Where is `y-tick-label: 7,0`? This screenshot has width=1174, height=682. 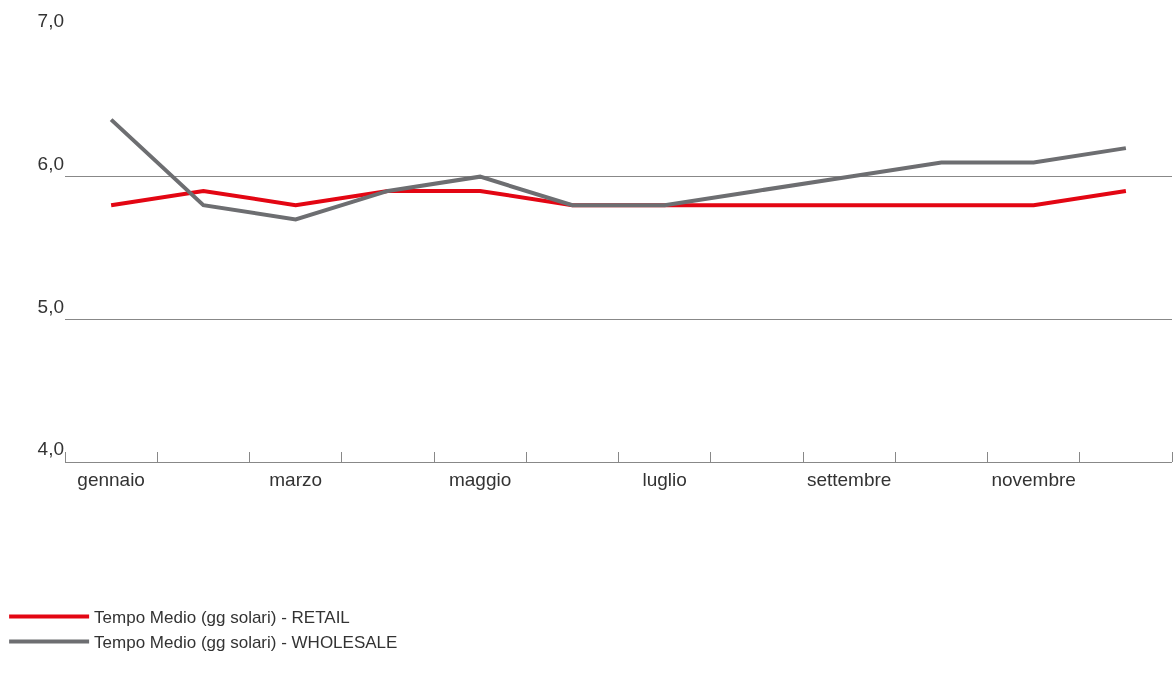
y-tick-label: 7,0 is located at coordinates (50, 21).